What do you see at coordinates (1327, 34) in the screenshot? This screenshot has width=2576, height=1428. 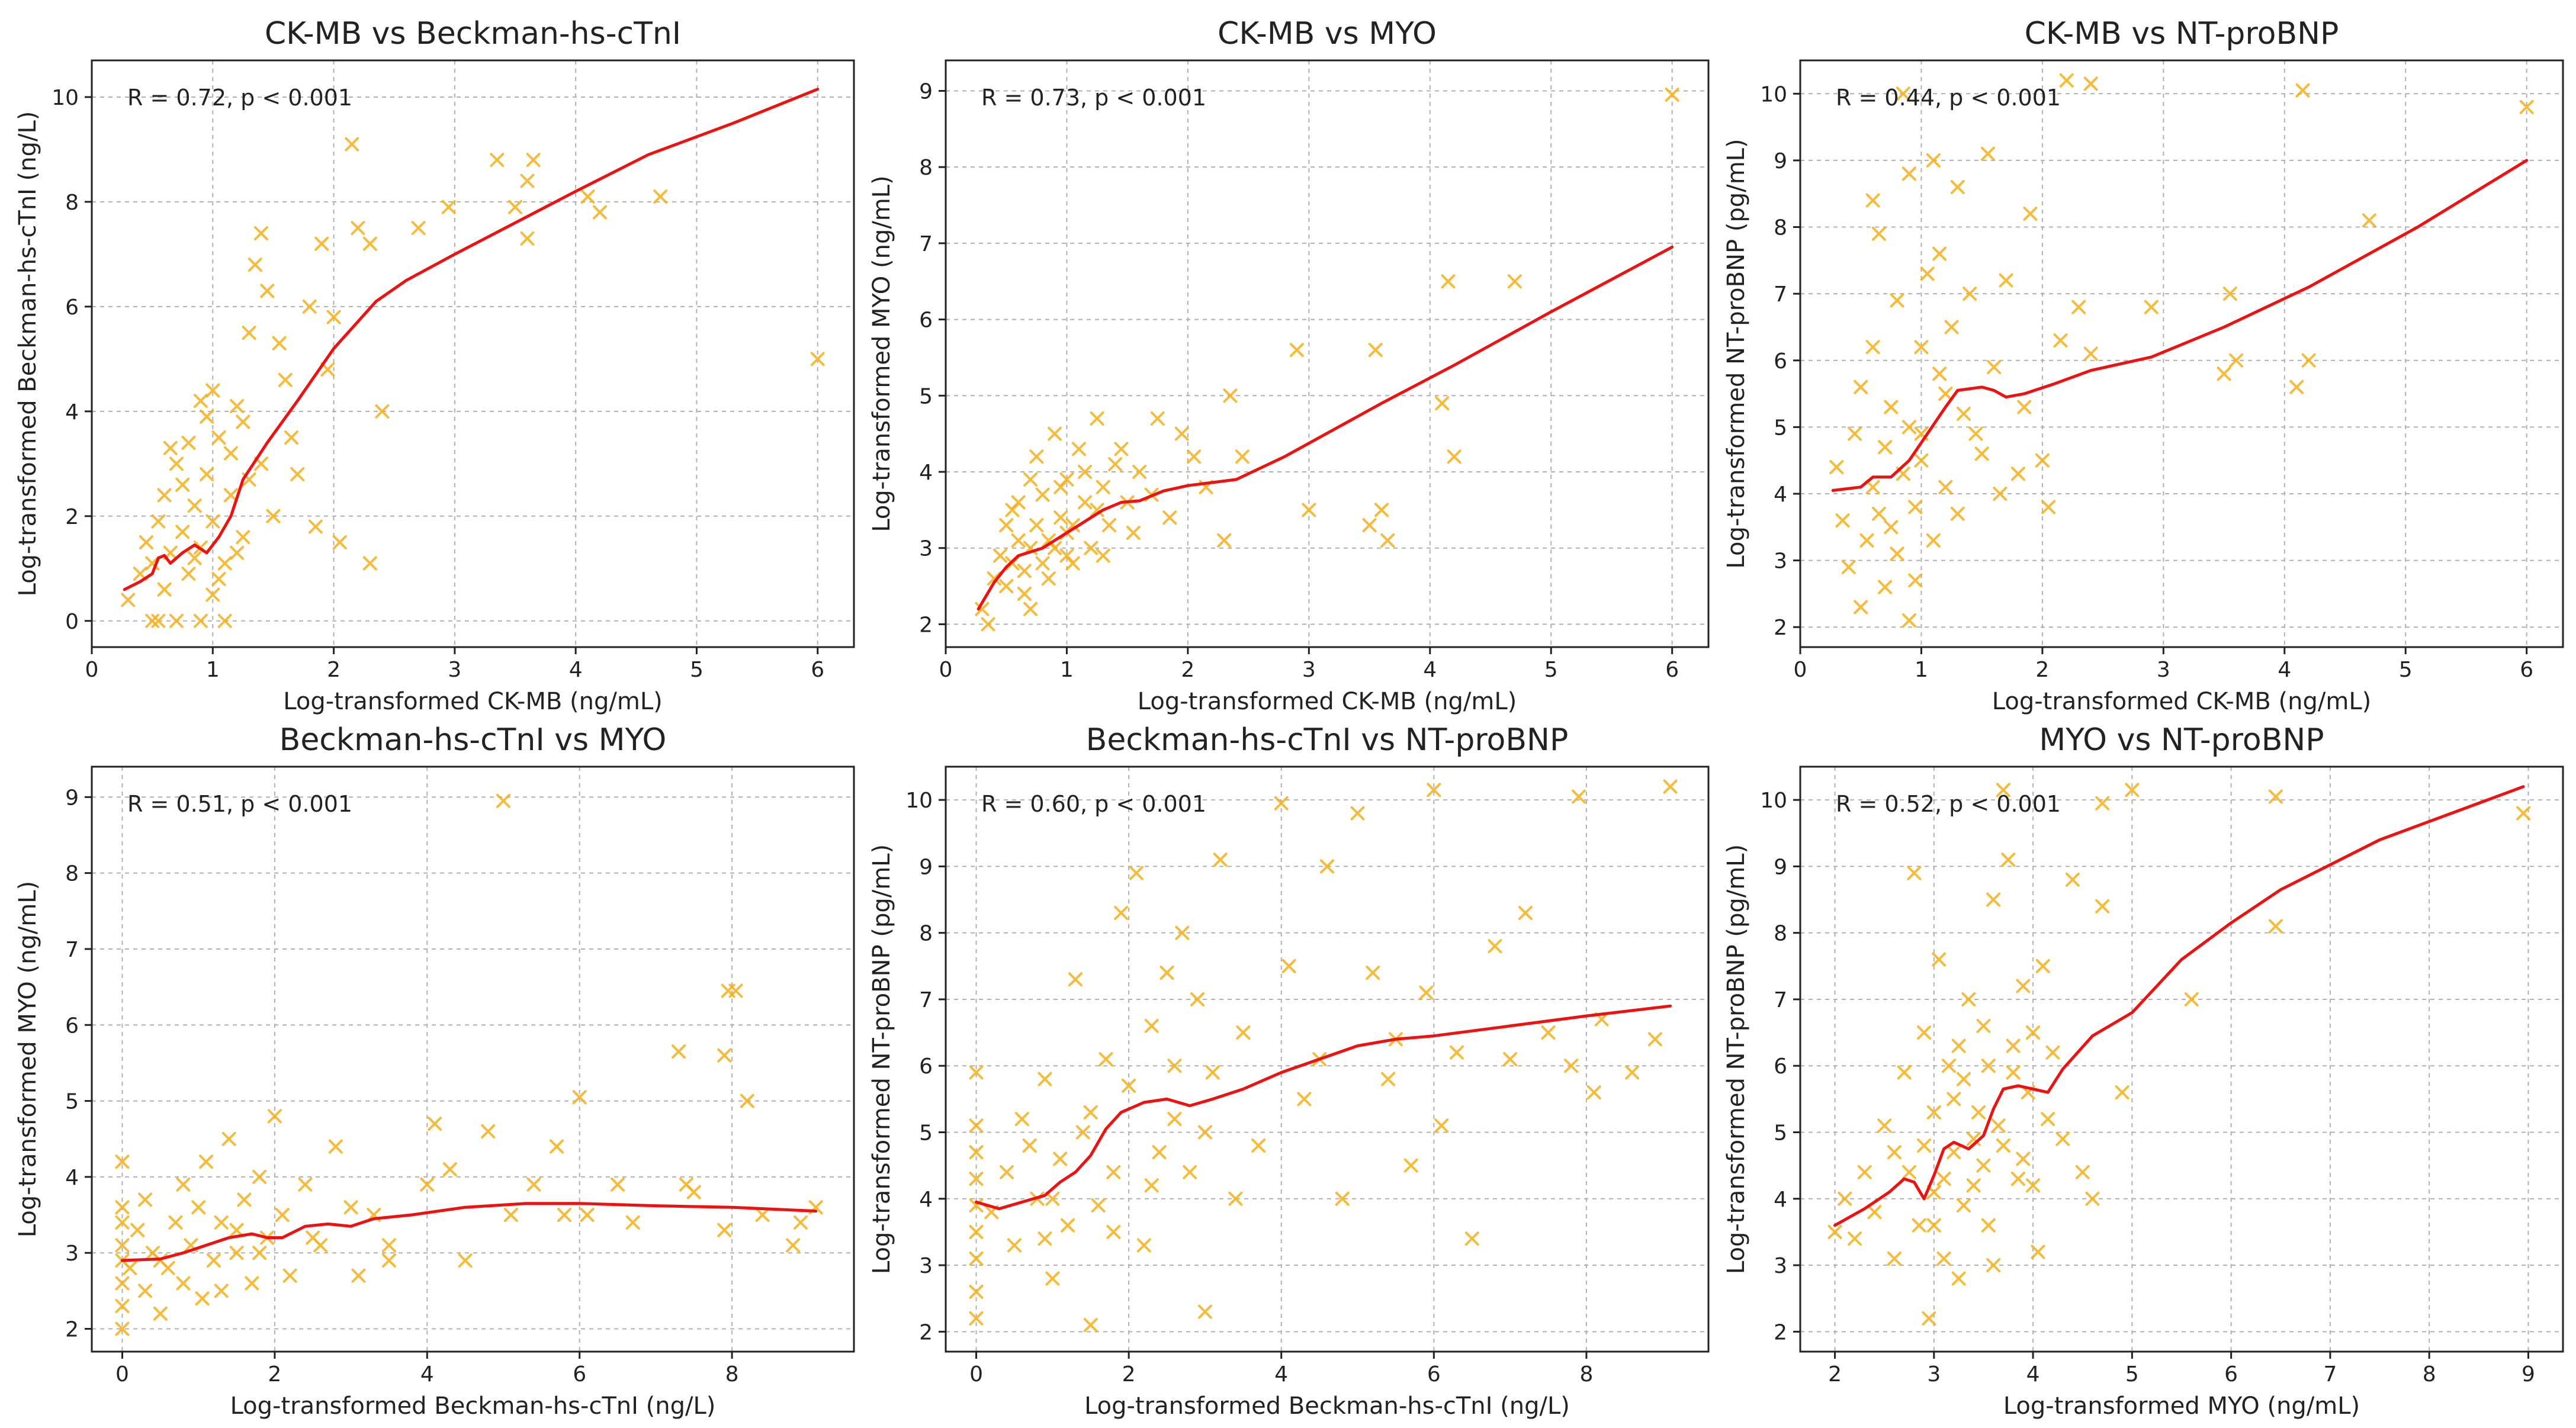 I see `chart-title: CK-MB vs MYO` at bounding box center [1327, 34].